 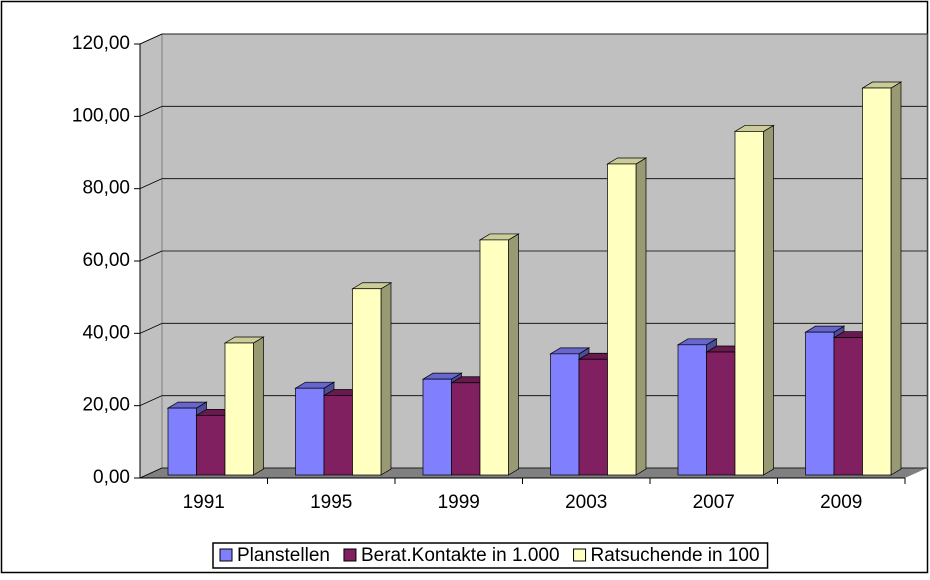 What do you see at coordinates (714, 502) in the screenshot?
I see `x-tick-label: 2007` at bounding box center [714, 502].